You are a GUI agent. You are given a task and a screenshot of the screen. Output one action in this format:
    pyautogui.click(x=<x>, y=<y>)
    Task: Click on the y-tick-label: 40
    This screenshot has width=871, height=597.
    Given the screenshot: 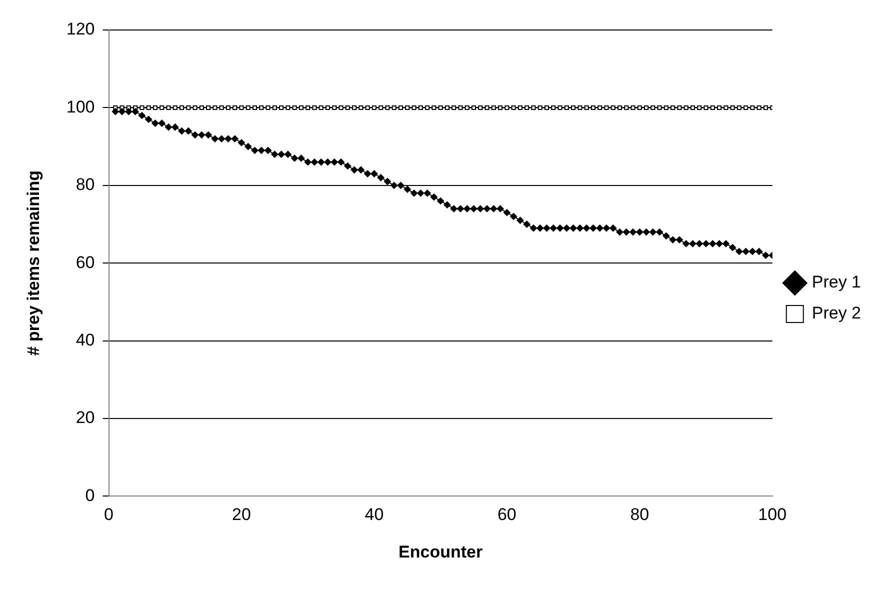 What is the action you would take?
    pyautogui.click(x=85, y=340)
    